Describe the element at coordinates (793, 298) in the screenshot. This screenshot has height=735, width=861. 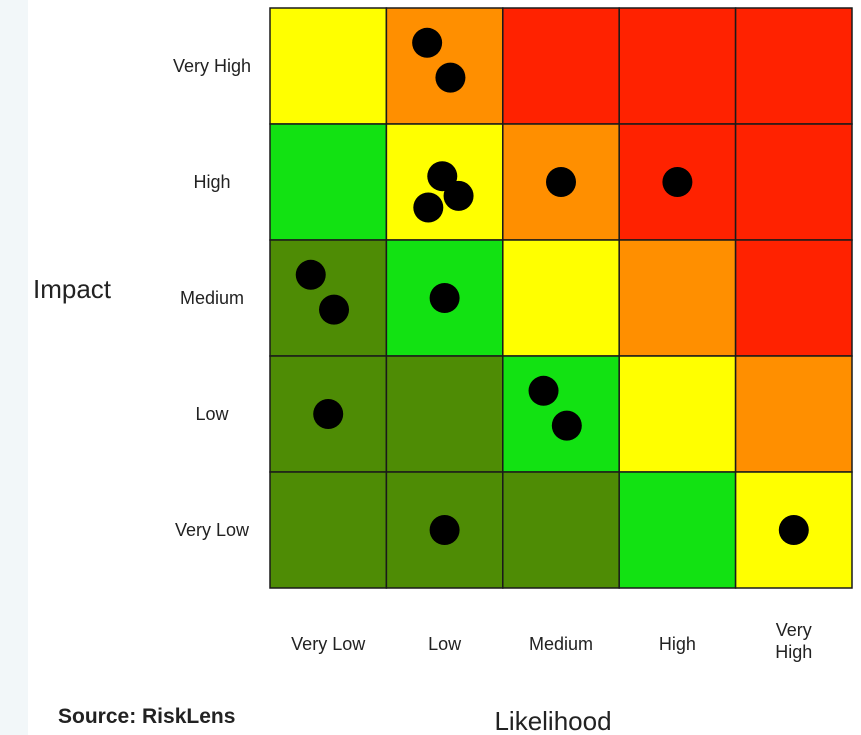
I see `heatmap-cell-medium-very-high` at that location.